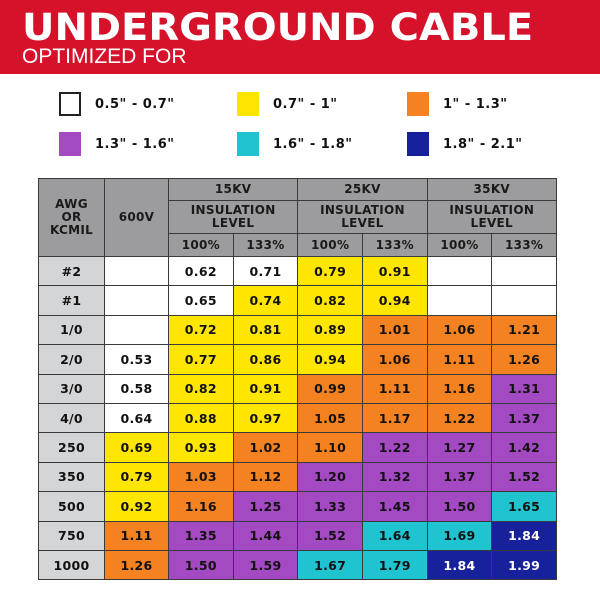  I want to click on page-subtitle: OPTIMIZED FOR, so click(104, 56).